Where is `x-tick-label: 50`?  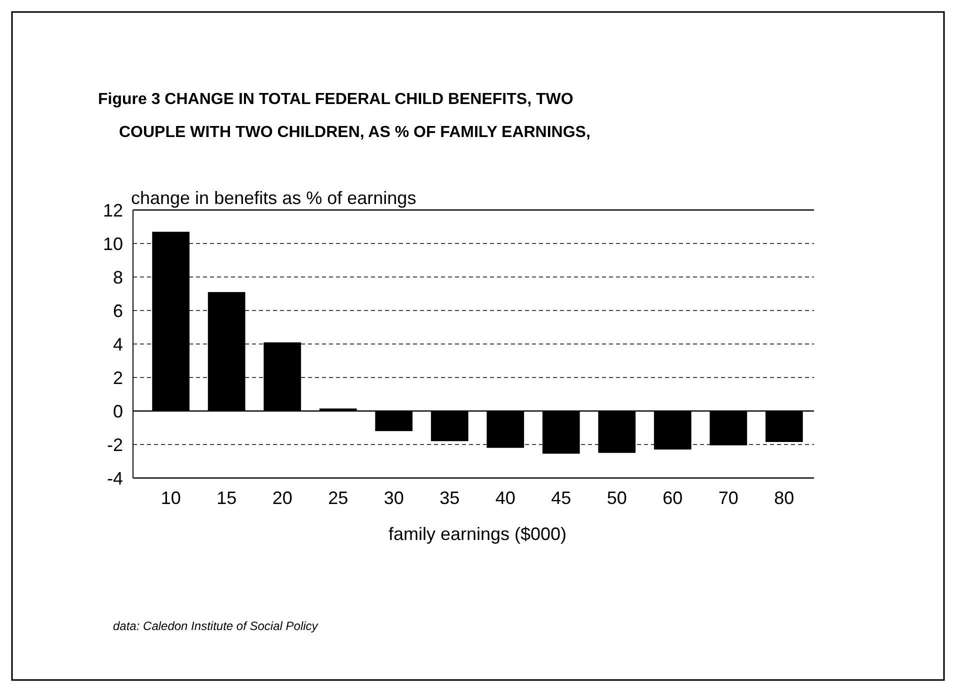 x-tick-label: 50 is located at coordinates (616, 498).